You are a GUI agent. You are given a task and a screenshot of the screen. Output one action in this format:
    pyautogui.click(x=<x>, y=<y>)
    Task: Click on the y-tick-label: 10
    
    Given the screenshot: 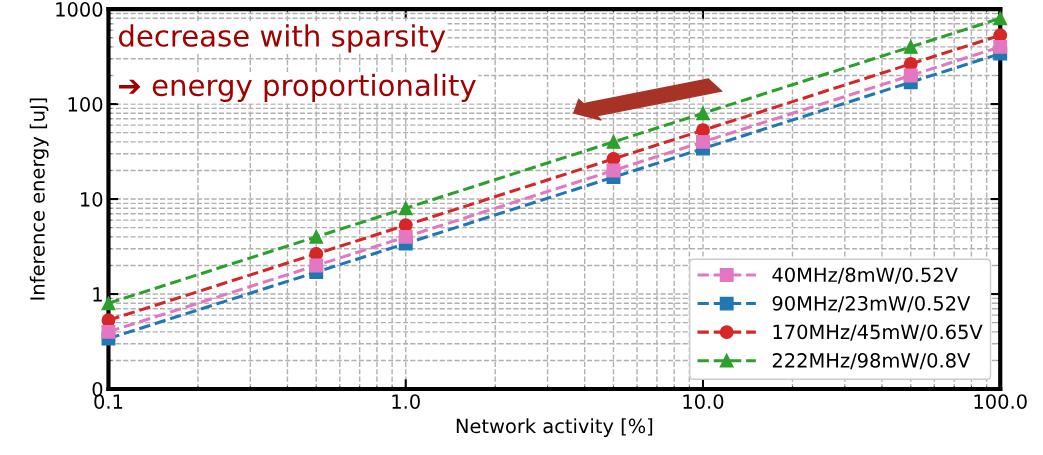 What is the action you would take?
    pyautogui.click(x=92, y=199)
    